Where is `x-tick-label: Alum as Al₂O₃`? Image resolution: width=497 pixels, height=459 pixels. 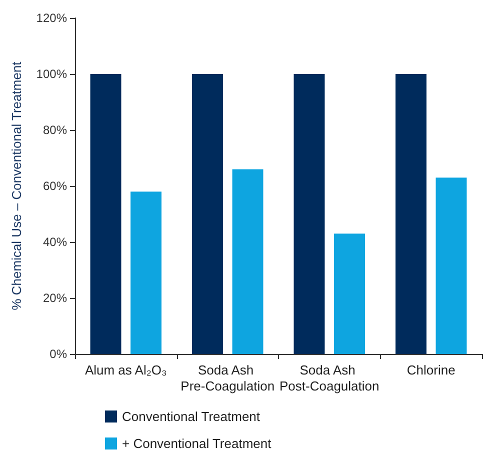 x-tick-label: Alum as Al₂O₃ is located at coordinates (125, 370).